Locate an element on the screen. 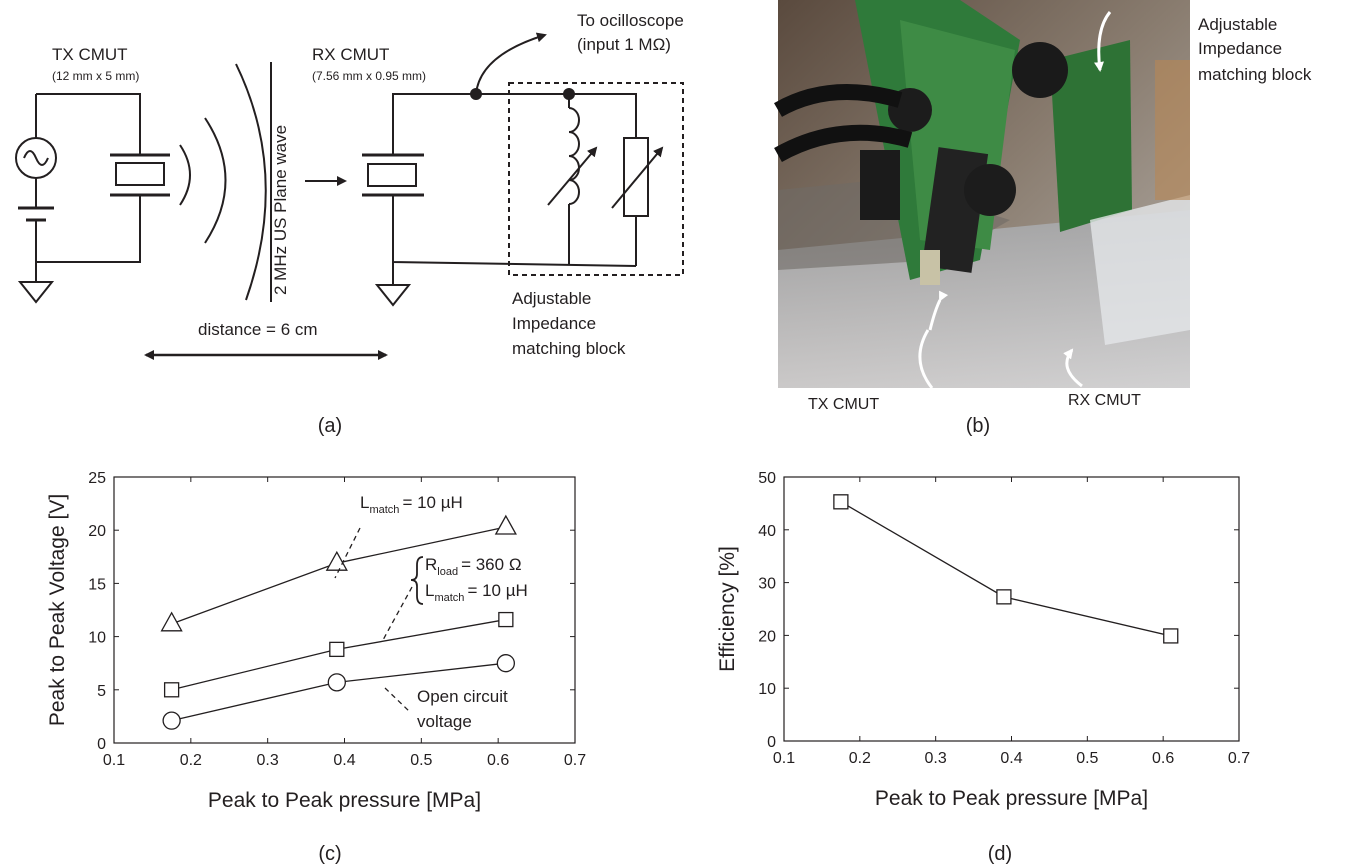 Image resolution: width=1358 pixels, height=868 pixels. photo-tx-label: TX CMUT is located at coordinates (843, 404).